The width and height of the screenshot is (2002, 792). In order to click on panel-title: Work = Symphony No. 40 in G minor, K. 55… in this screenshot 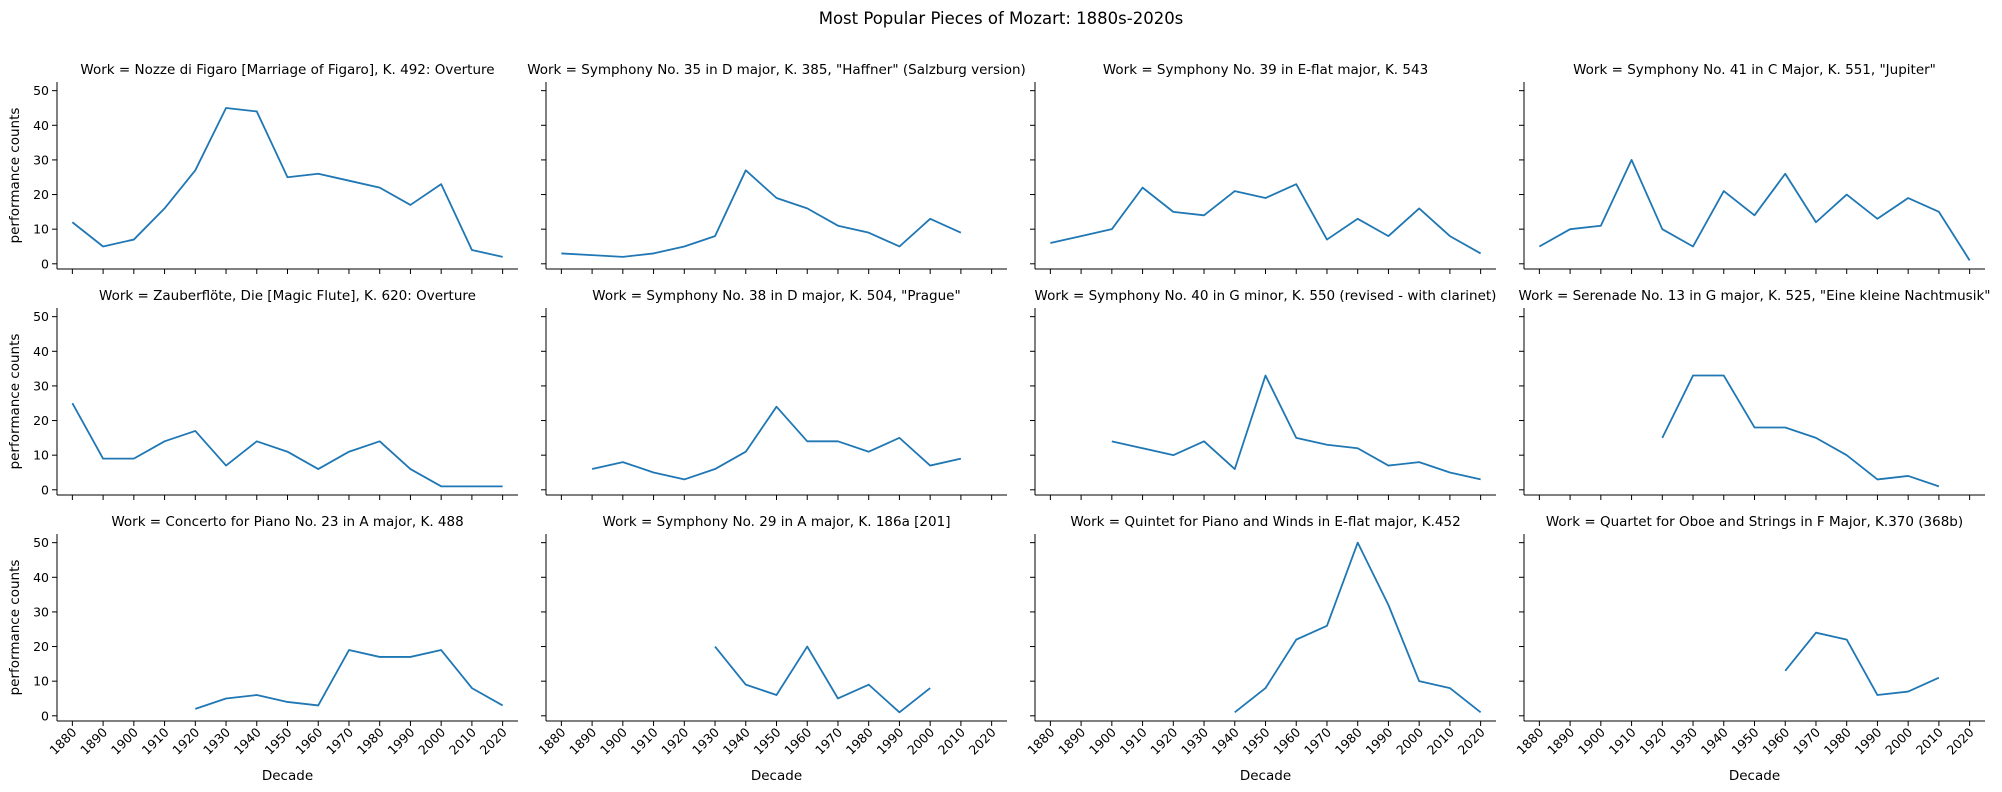, I will do `click(1266, 296)`.